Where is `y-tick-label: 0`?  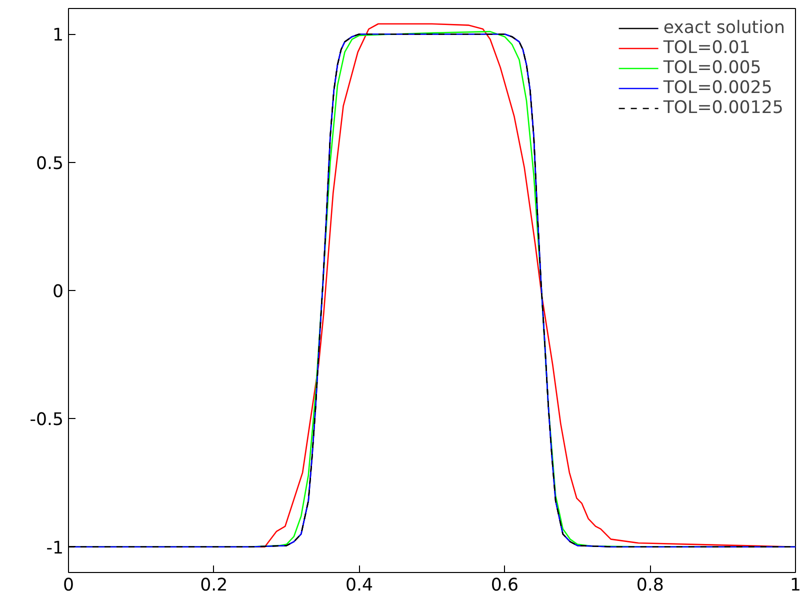
y-tick-label: 0 is located at coordinates (58, 292).